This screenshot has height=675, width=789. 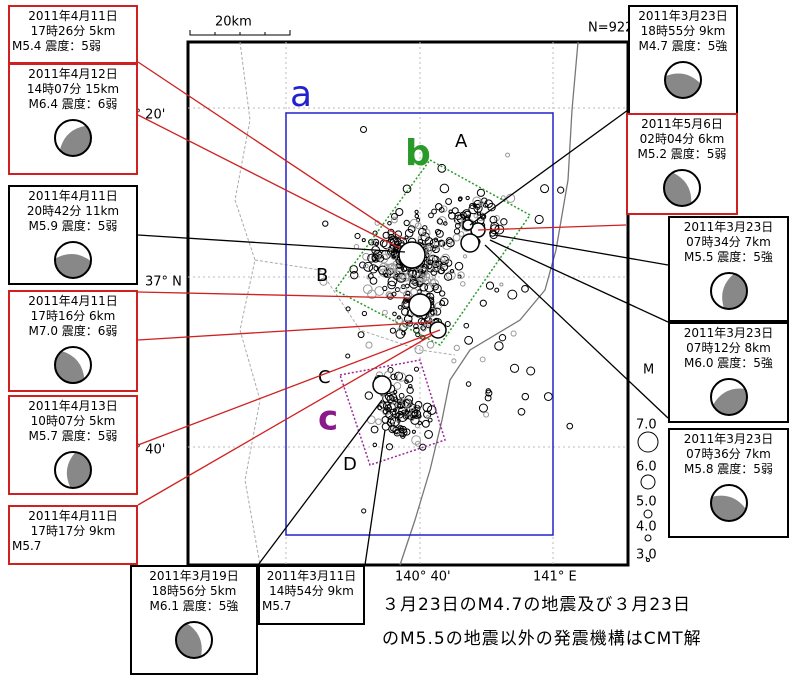 What do you see at coordinates (646, 555) in the screenshot?
I see `legend-label: 3.0` at bounding box center [646, 555].